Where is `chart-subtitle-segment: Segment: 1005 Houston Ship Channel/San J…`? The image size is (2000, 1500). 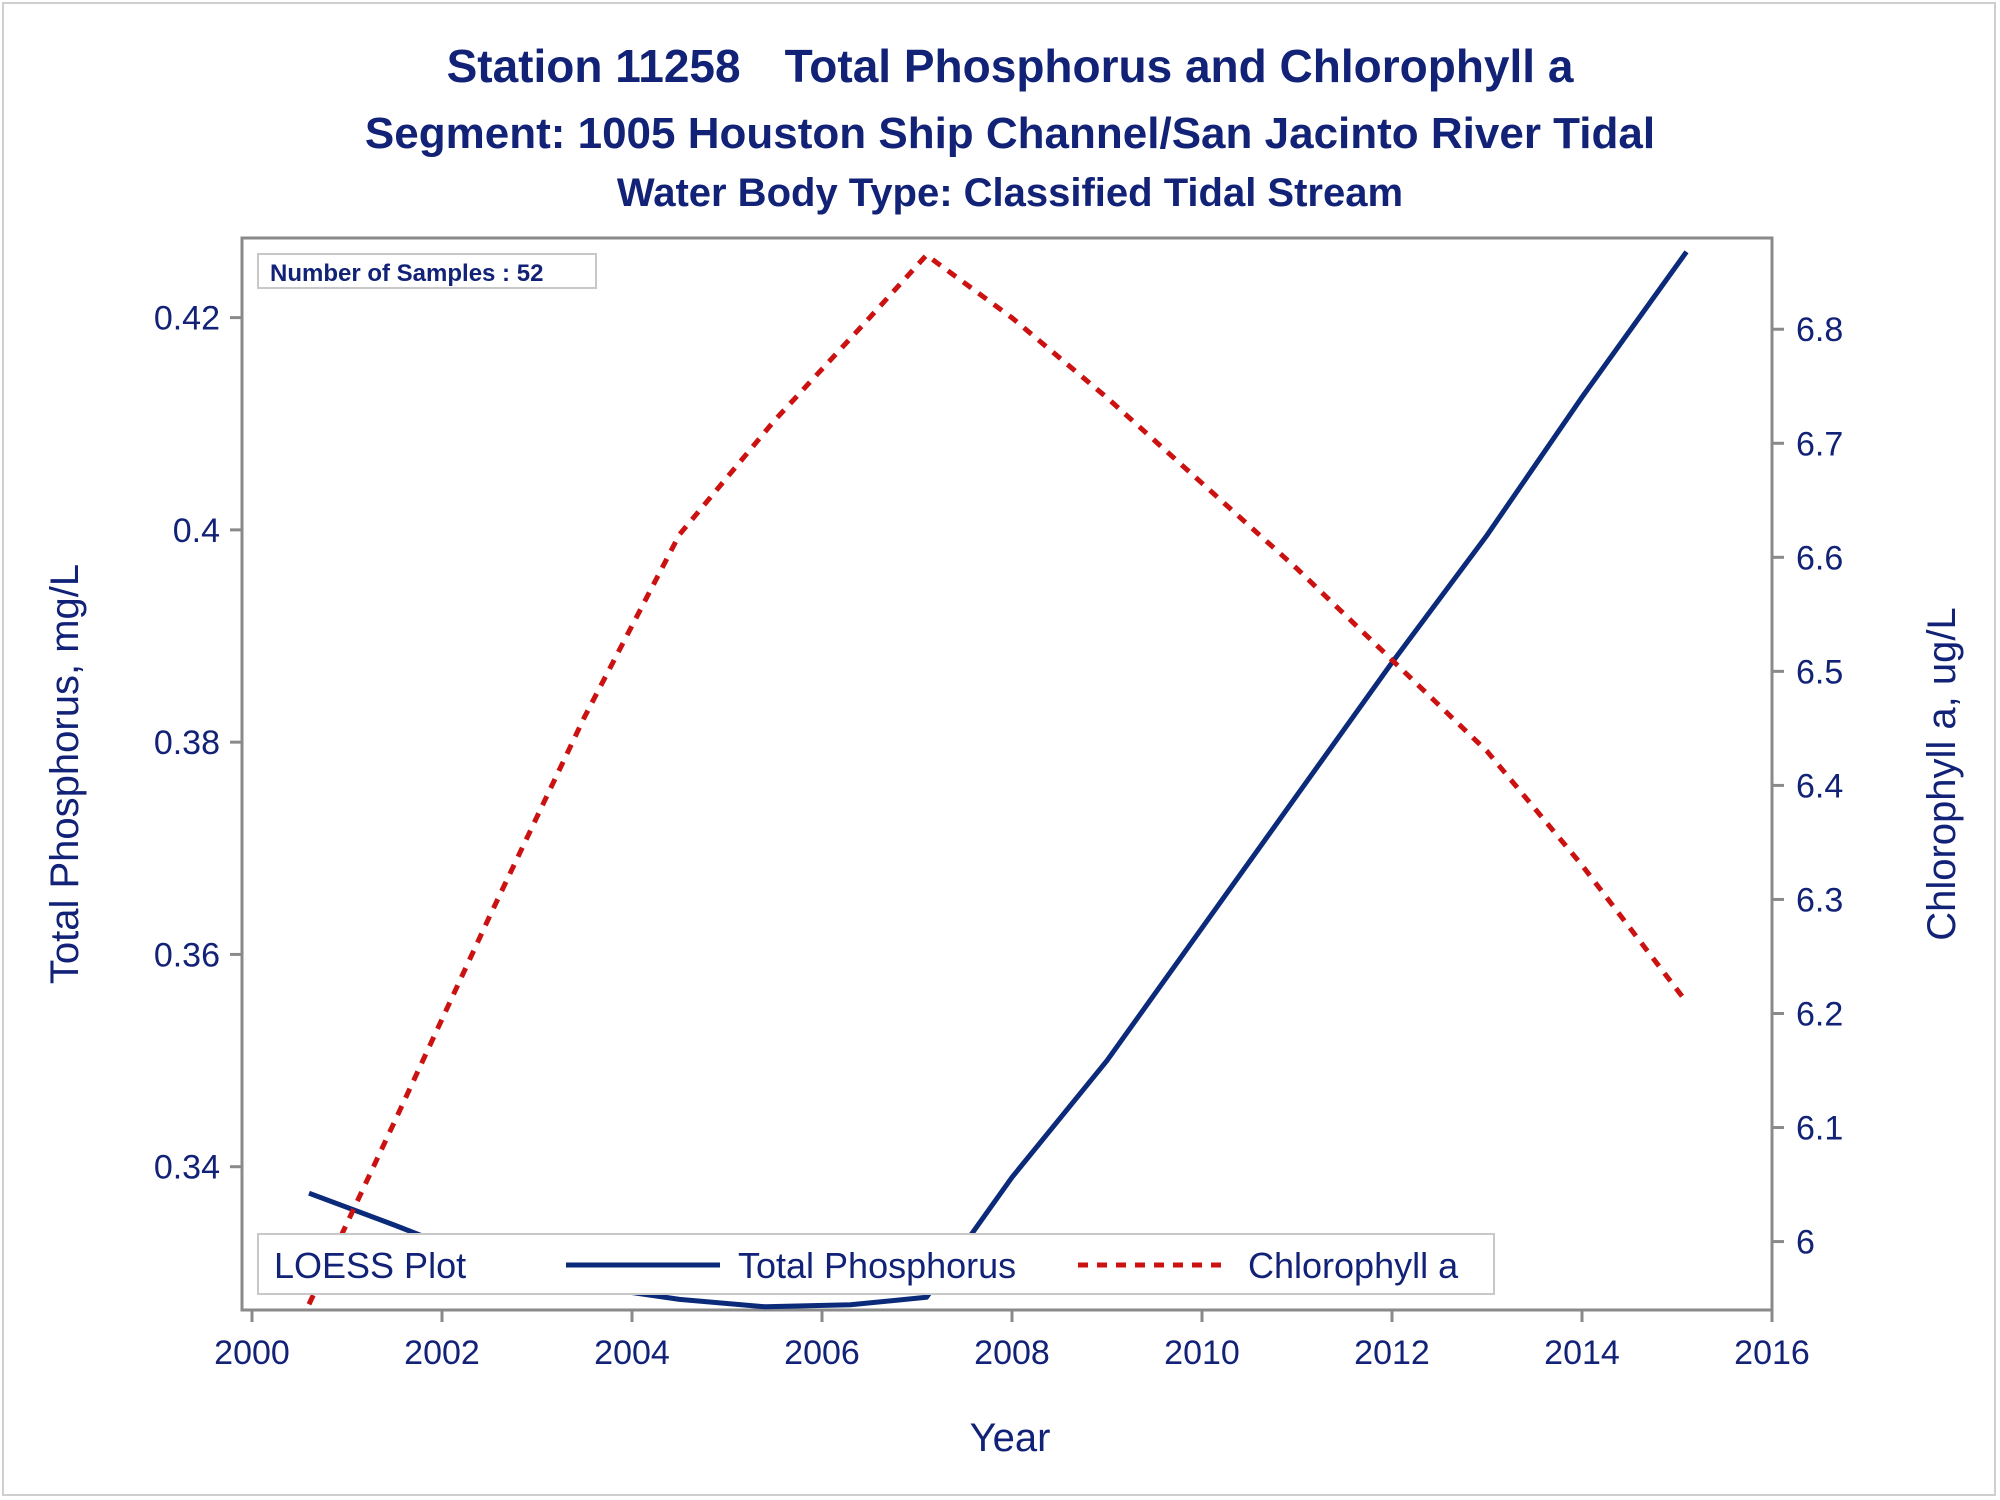 chart-subtitle-segment: Segment: 1005 Houston Ship Channel/San J… is located at coordinates (1010, 133).